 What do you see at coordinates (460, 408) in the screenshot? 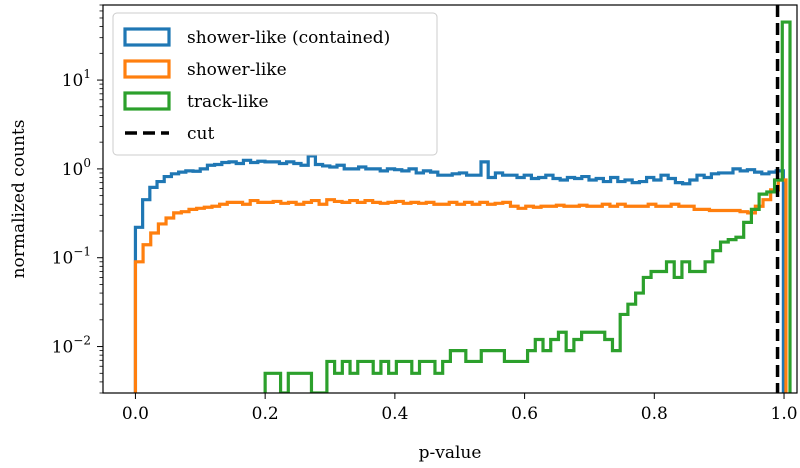
I see `x-axis: 0.0 0.2 0.4 0.6 0.8 1.0` at bounding box center [460, 408].